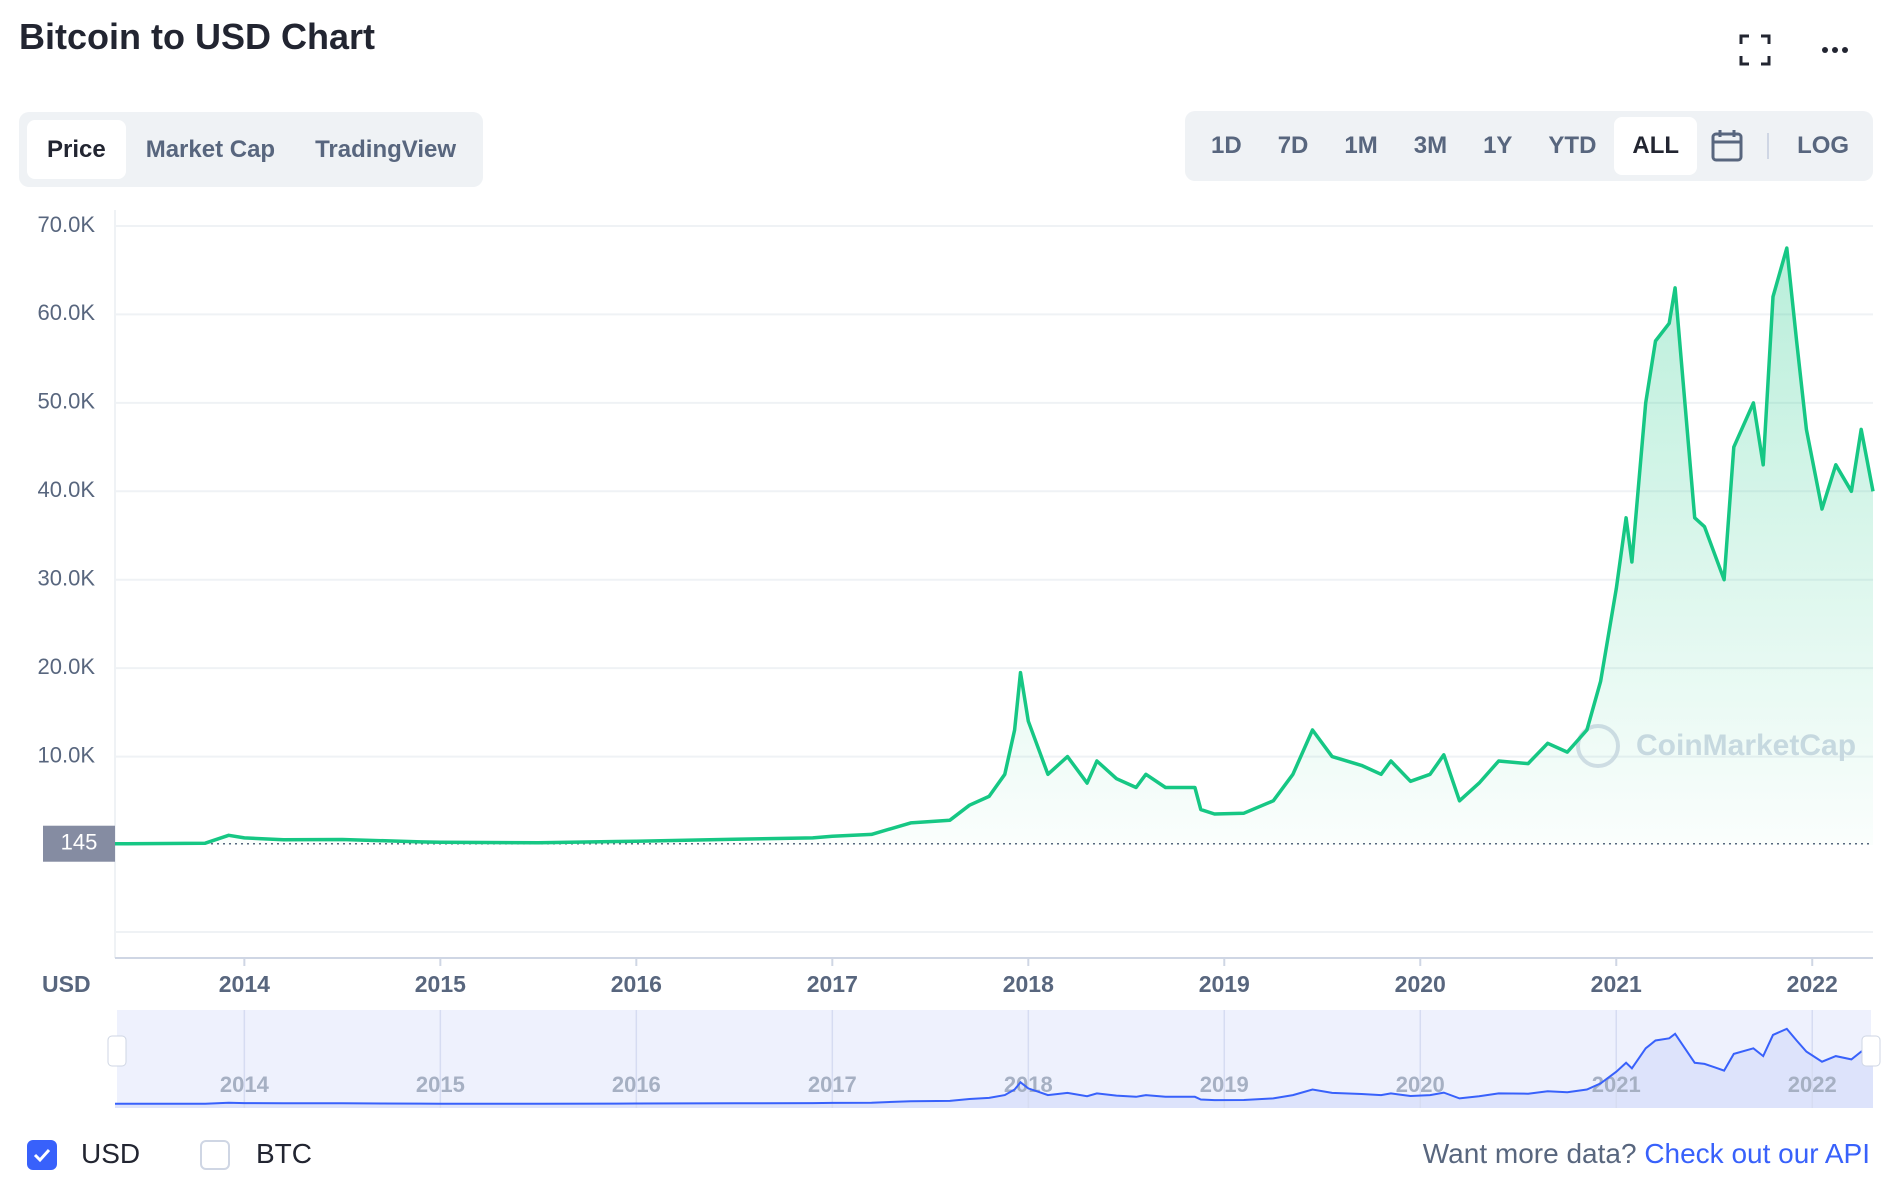  I want to click on baseline-label: 145, so click(79, 842).